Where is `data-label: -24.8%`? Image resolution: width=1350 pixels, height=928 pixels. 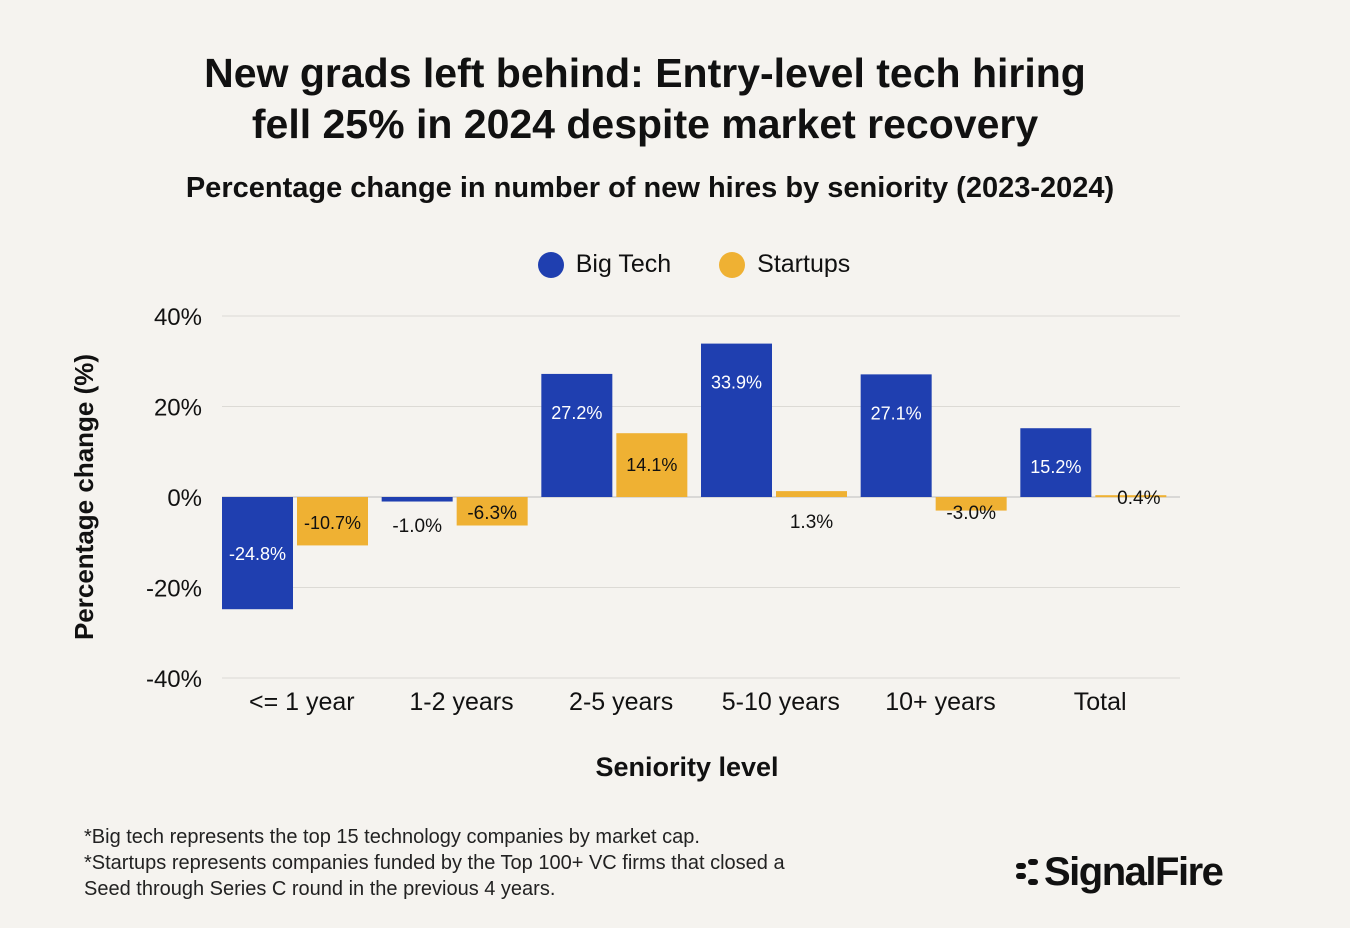
data-label: -24.8% is located at coordinates (257, 554).